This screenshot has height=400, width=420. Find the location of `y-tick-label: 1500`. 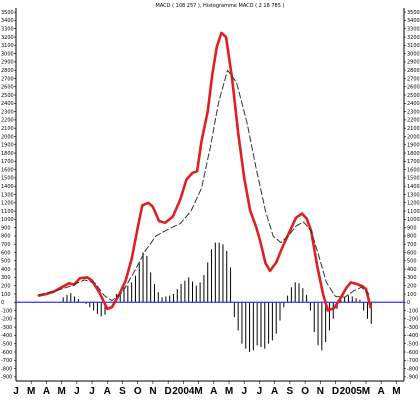

y-tick-label: 1500 is located at coordinates (7, 179).